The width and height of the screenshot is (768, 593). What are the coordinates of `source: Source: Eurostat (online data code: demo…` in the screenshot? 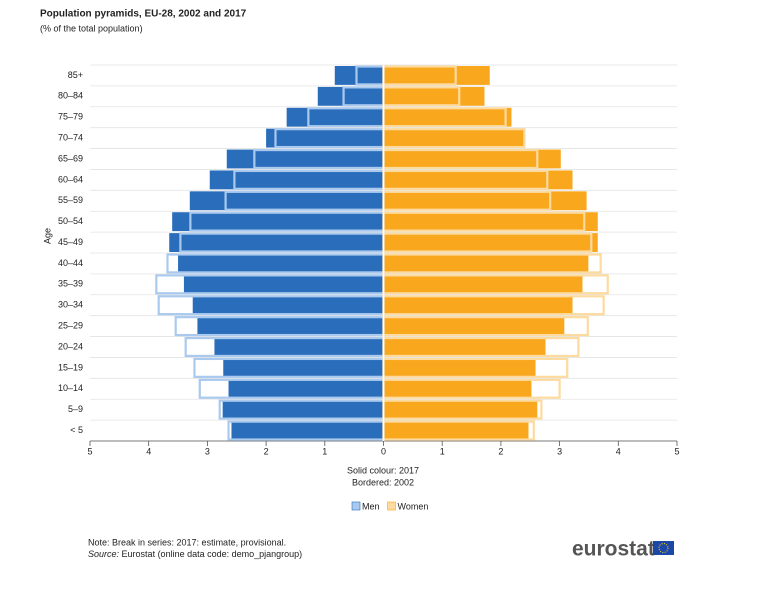 It's located at (195, 554).